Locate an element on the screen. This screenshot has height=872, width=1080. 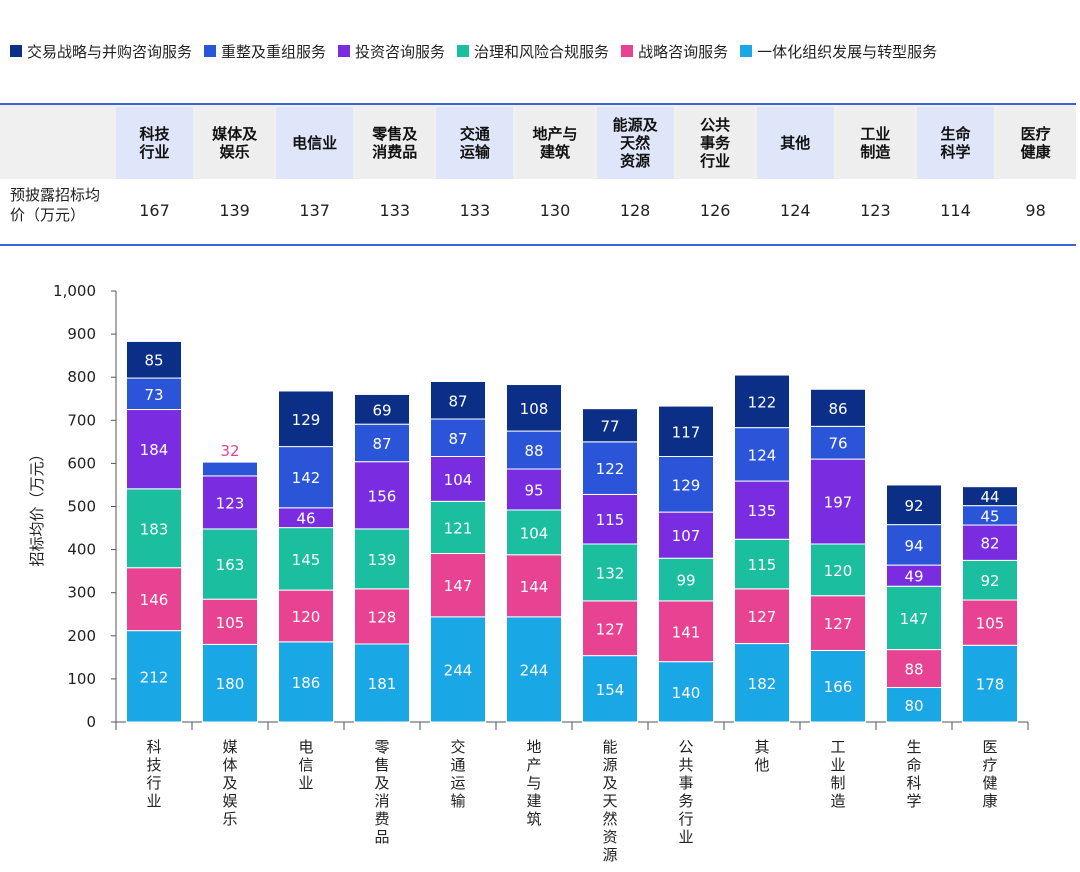
bar-data-label: 132 is located at coordinates (610, 573).